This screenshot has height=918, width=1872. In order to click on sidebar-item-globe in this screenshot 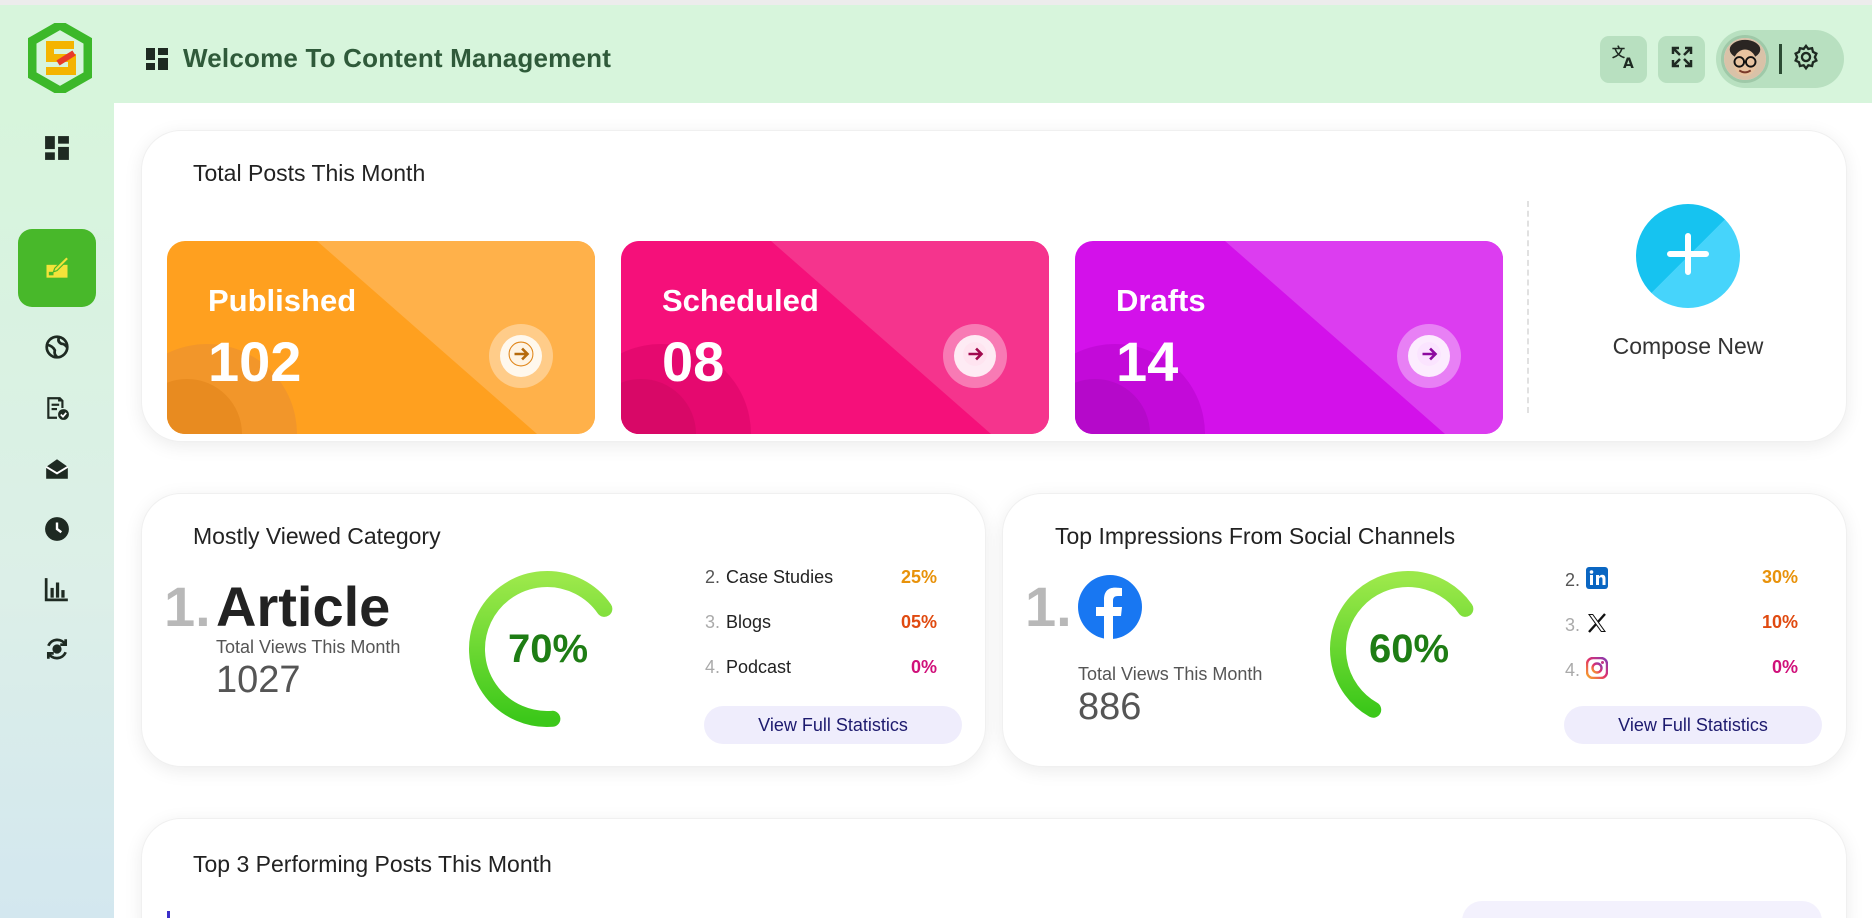, I will do `click(57, 349)`.